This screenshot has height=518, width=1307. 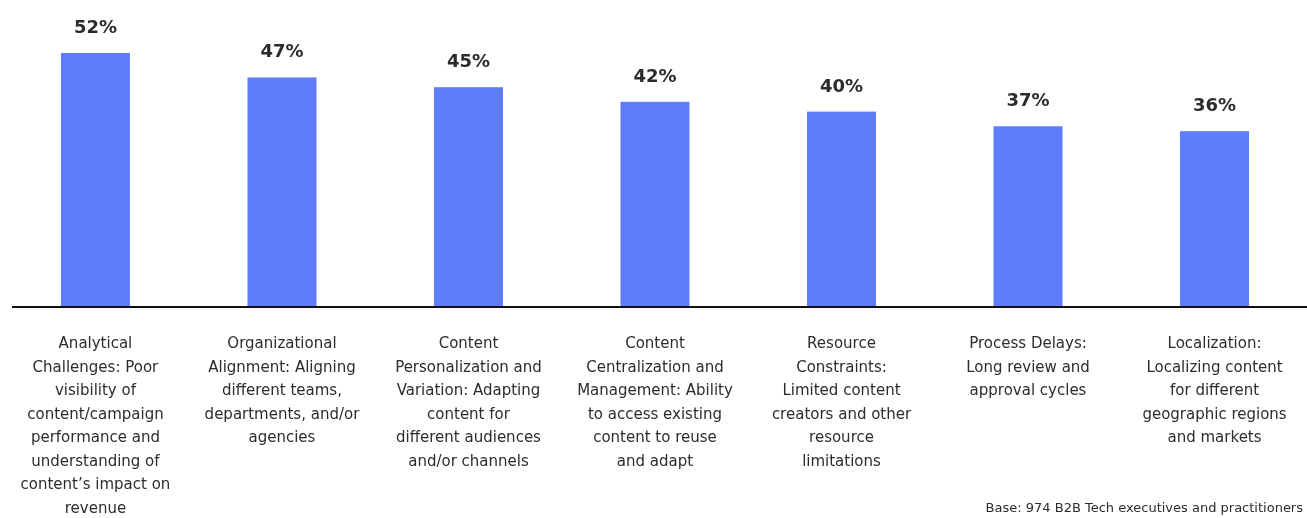 I want to click on text: Base: 974 B2B Tech executives and practitioners, so click(x=1144, y=507).